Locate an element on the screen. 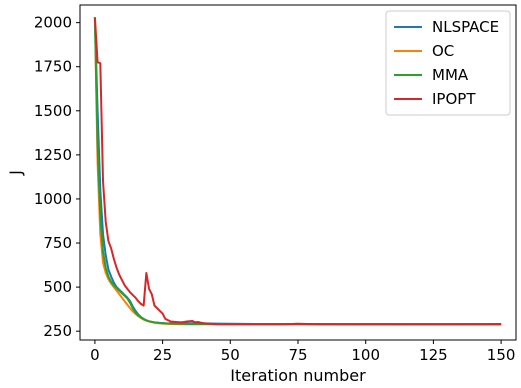 The height and width of the screenshot is (388, 521). y-tick-label: 250 is located at coordinates (57, 331).